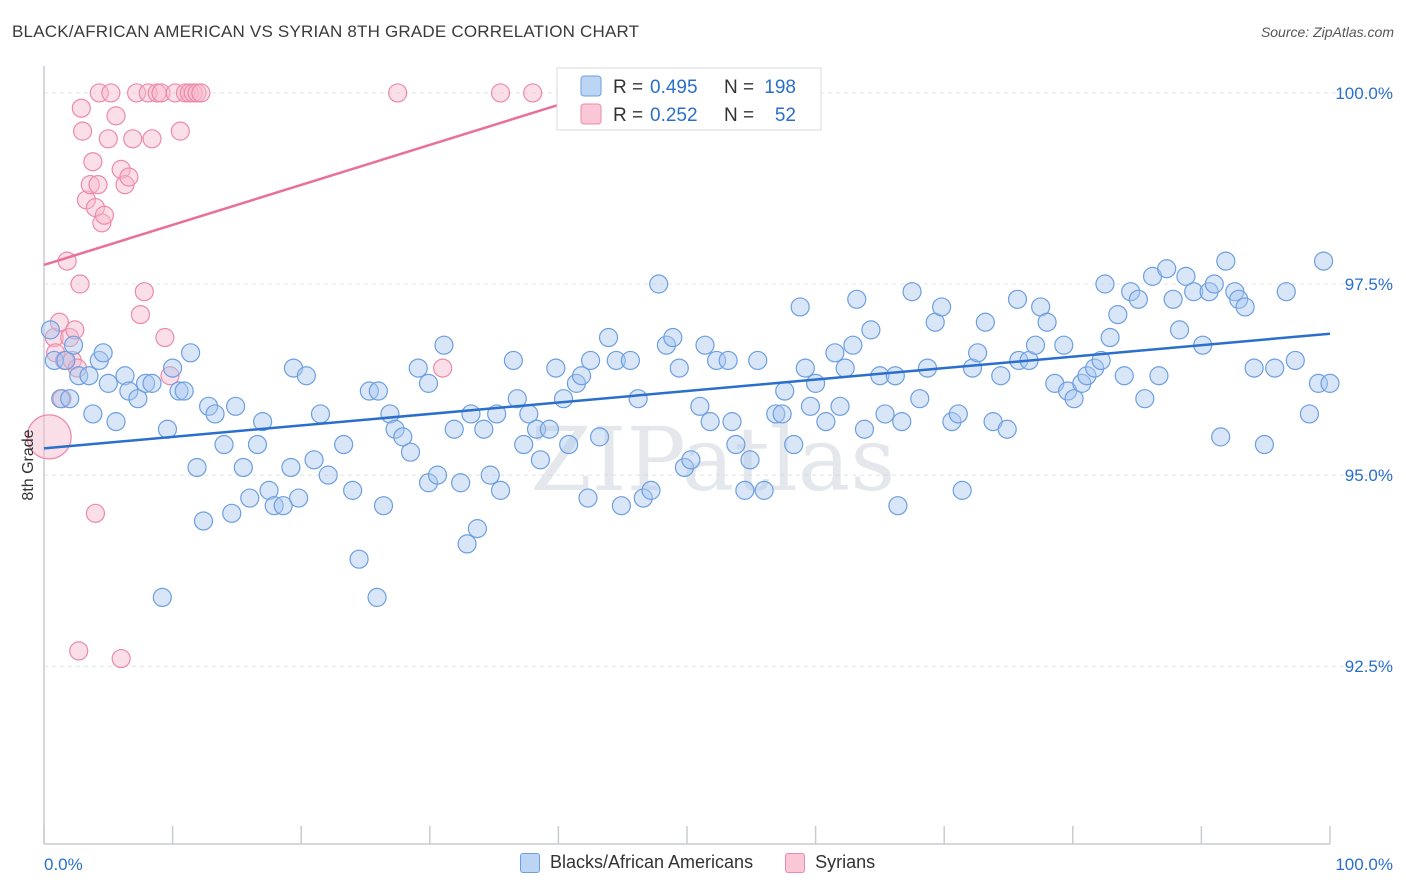  Describe the element at coordinates (652, 862) in the screenshot. I see `legend-label-blacks: Blacks/African Americans` at that location.